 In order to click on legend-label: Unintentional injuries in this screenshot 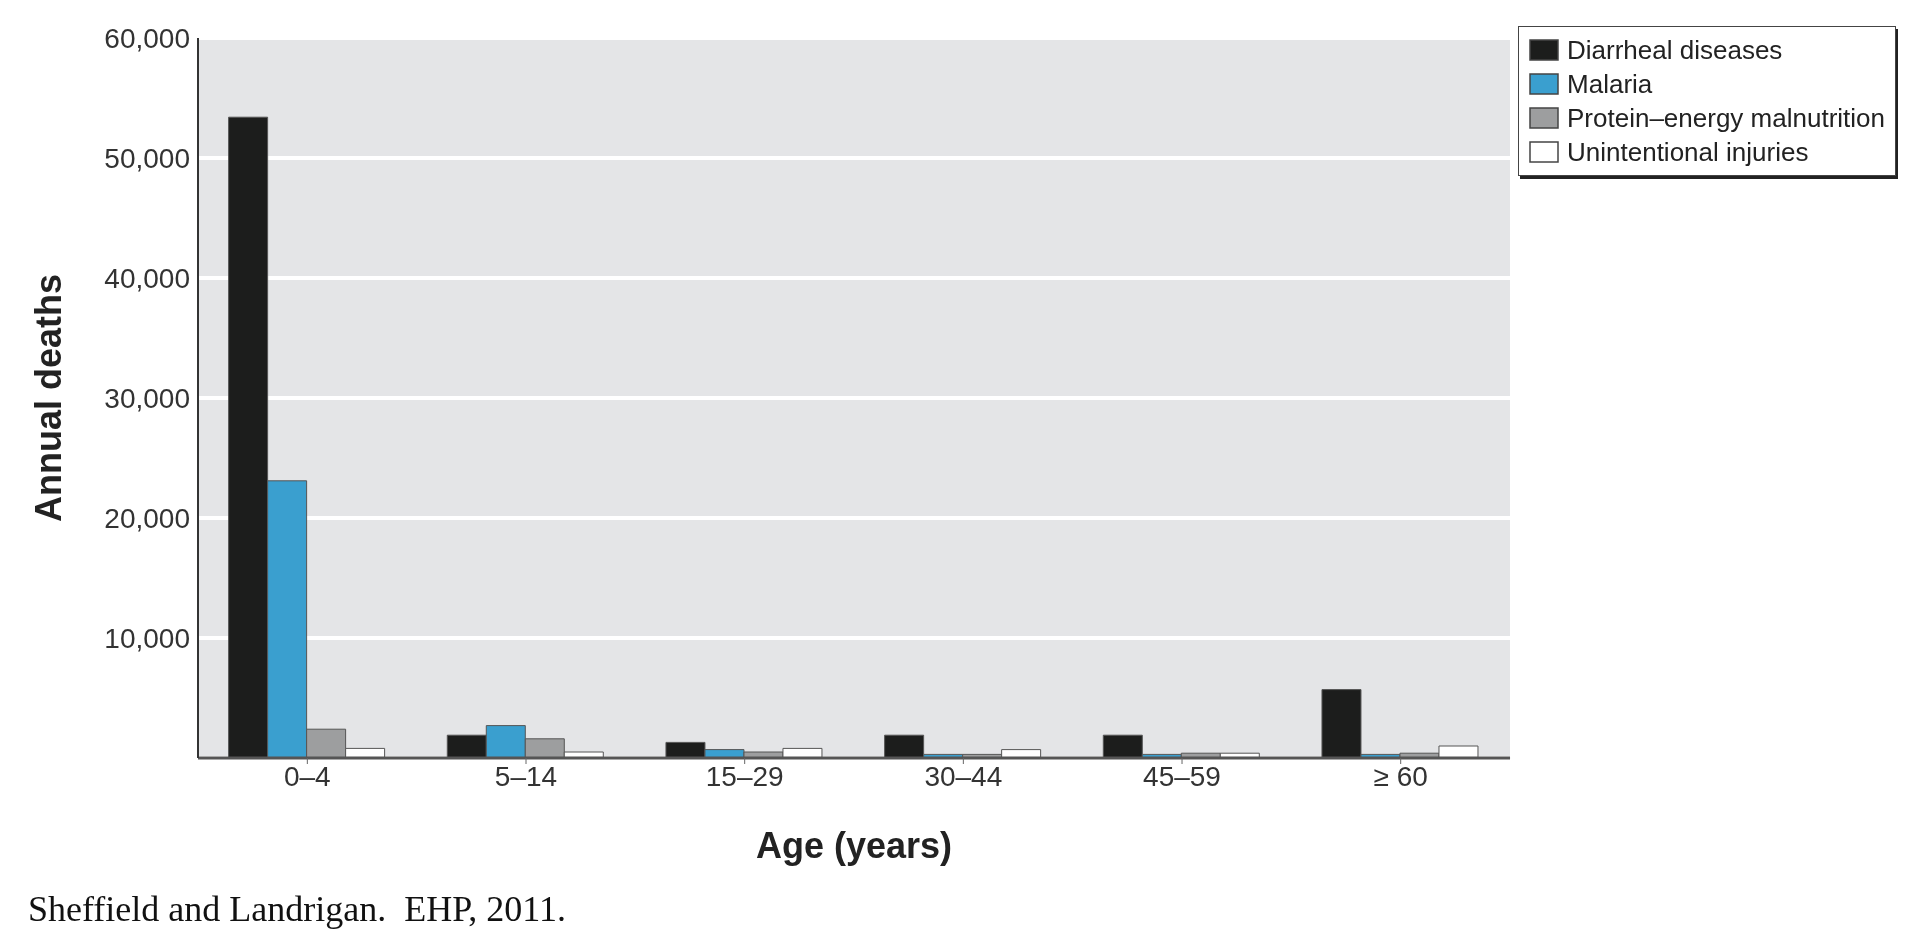, I will do `click(1688, 152)`.